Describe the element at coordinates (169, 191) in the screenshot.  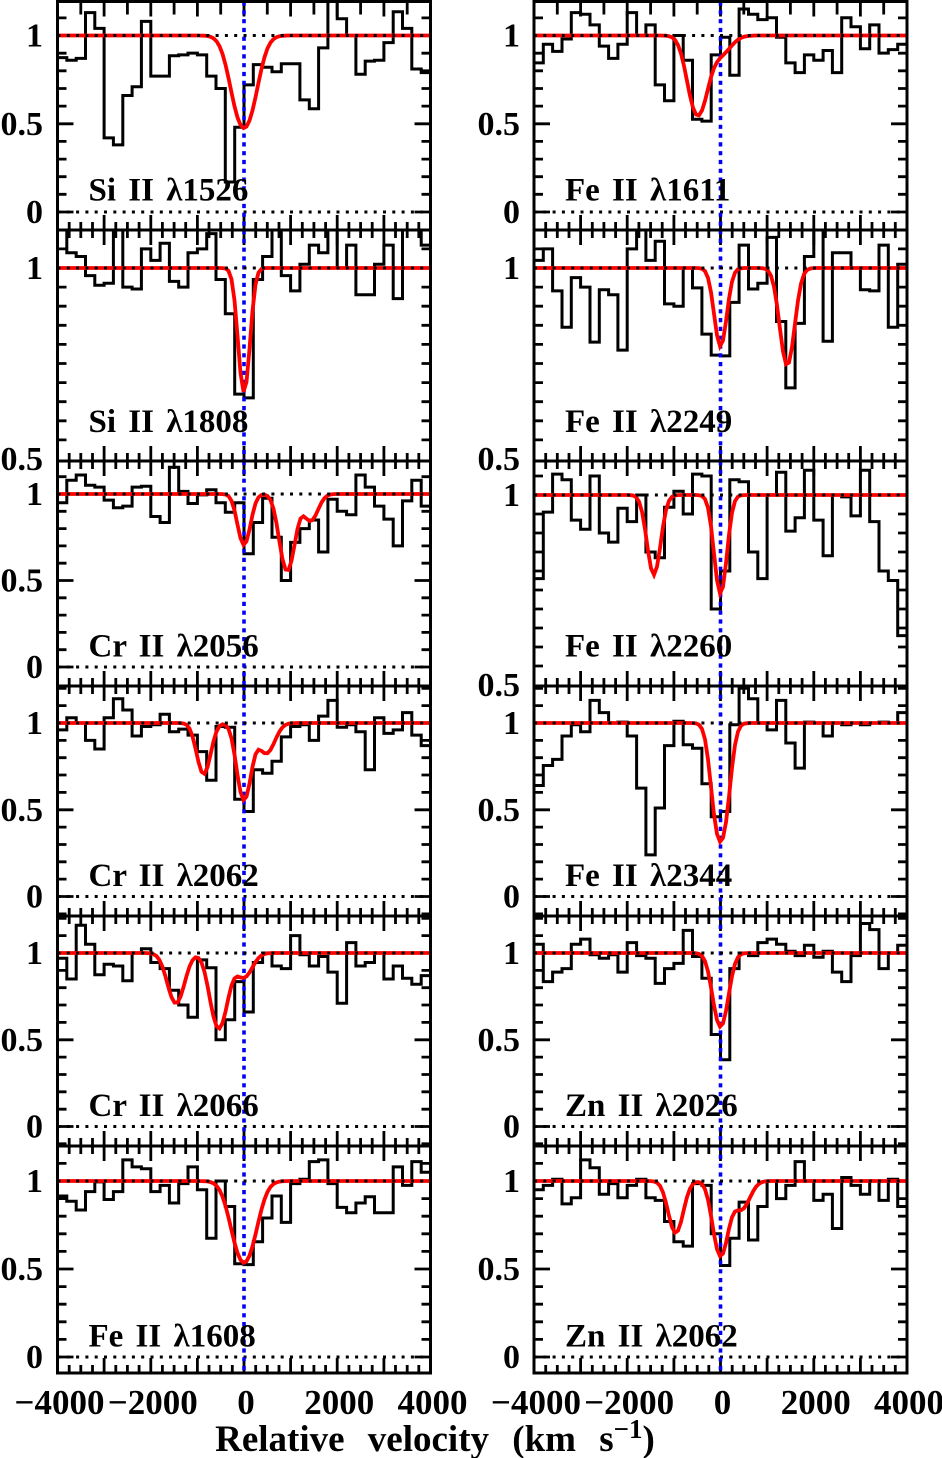
I see `svg-text: Si II λ1526` at that location.